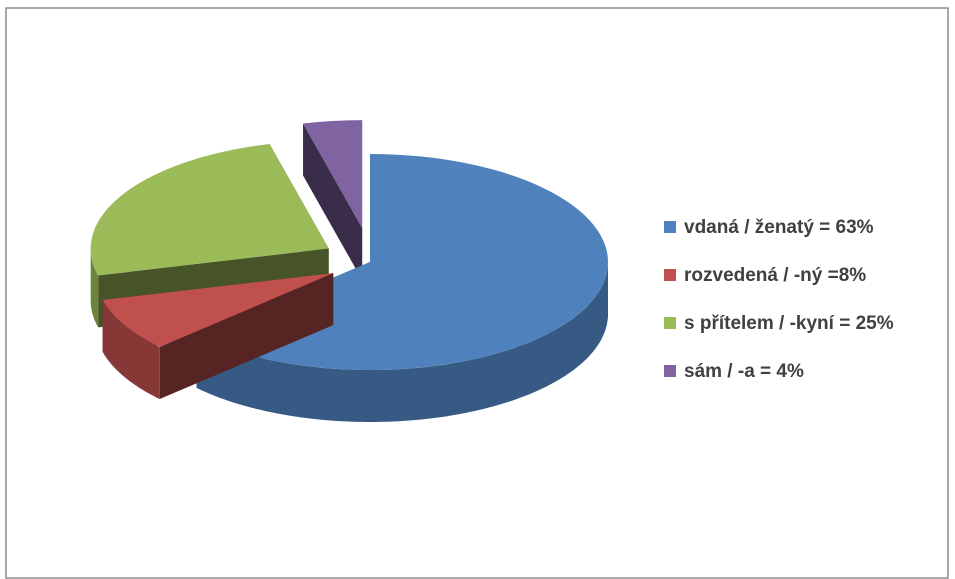 This screenshot has width=955, height=579. What do you see at coordinates (789, 323) in the screenshot?
I see `legend-label: s přítelem / -kyní = 25%` at bounding box center [789, 323].